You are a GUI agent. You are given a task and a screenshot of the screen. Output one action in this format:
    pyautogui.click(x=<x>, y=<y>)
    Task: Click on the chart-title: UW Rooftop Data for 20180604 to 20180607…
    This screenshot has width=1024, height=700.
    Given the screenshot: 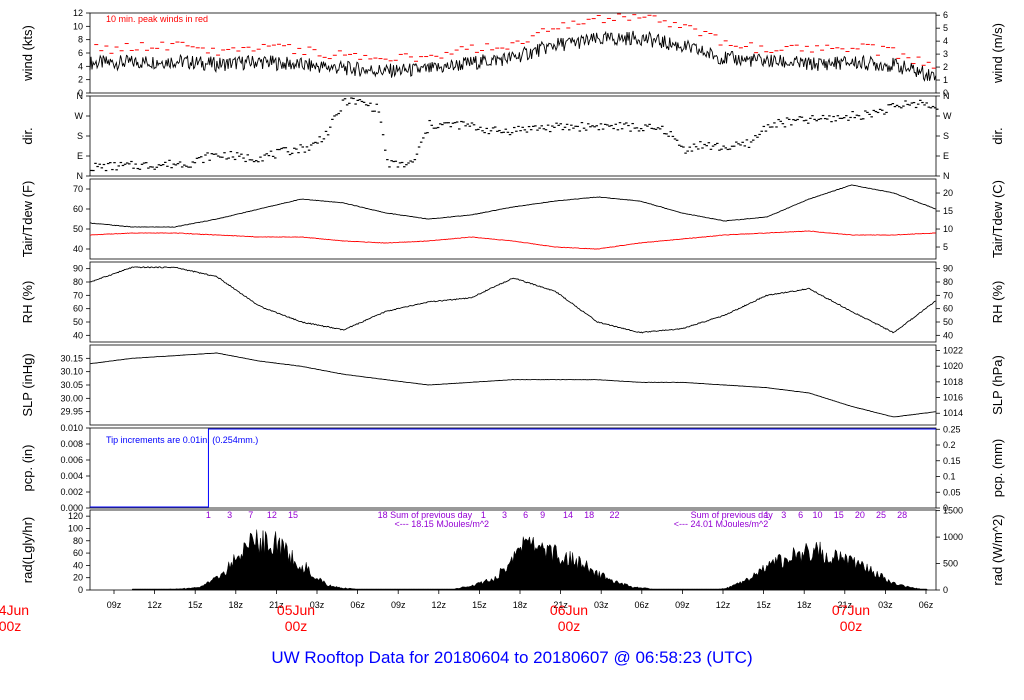 What is the action you would take?
    pyautogui.click(x=512, y=657)
    